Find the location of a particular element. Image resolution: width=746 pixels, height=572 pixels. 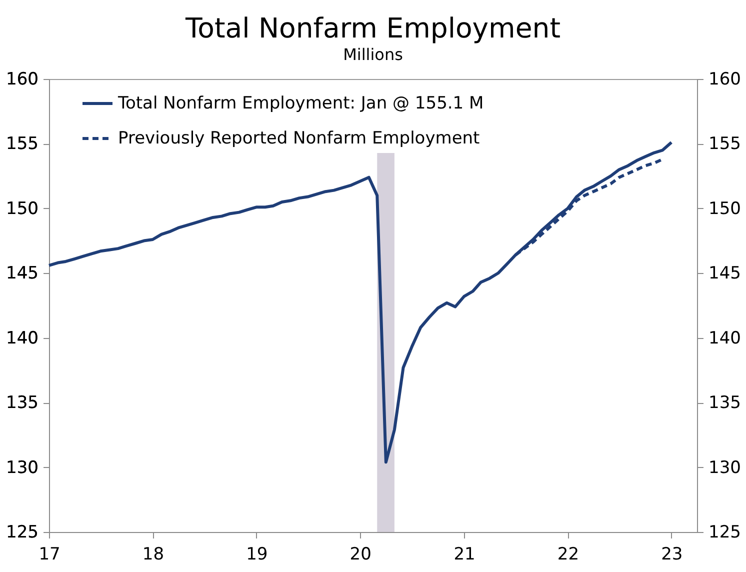

y-tick-label: 140 is located at coordinates (22, 338).